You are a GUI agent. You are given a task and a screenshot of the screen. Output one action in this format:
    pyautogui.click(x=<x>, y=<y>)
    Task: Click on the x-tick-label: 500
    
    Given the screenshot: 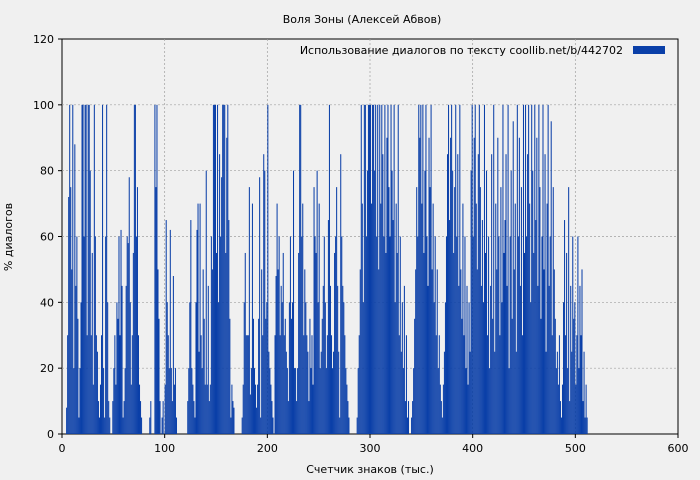 What is the action you would take?
    pyautogui.click(x=575, y=448)
    